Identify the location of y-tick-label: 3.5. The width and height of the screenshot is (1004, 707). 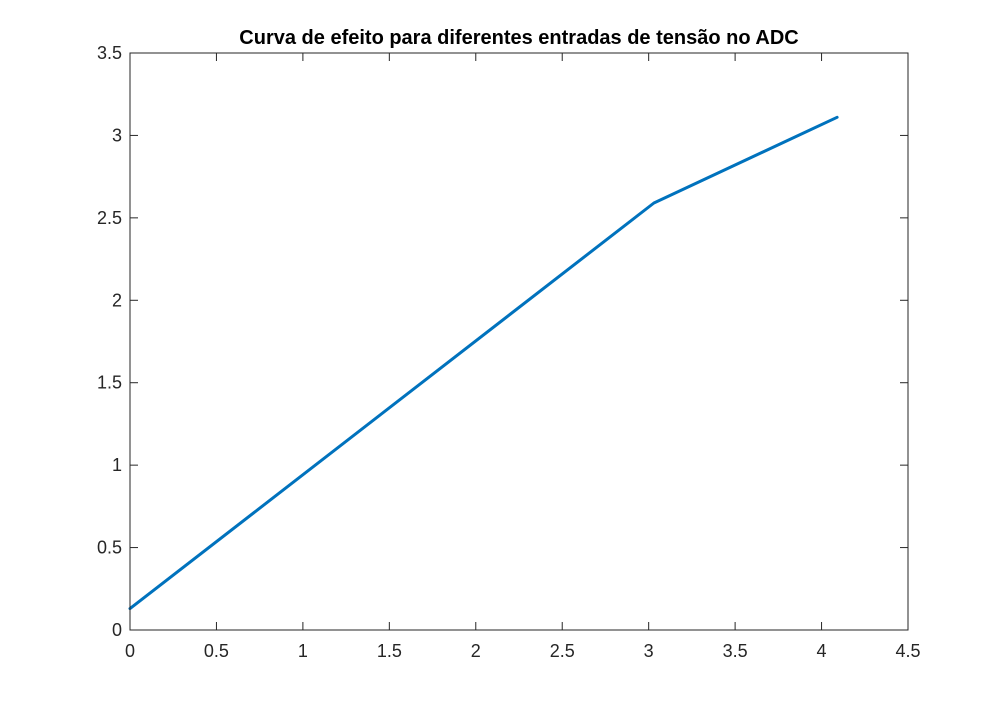
(109, 53).